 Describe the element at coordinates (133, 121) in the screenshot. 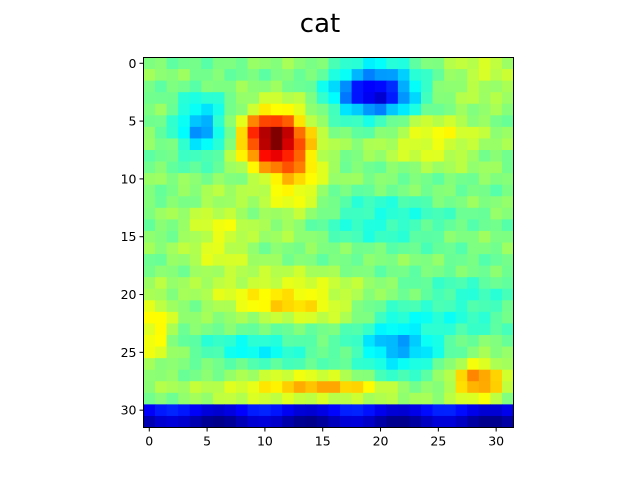

I see `y-tick-label: 5` at that location.